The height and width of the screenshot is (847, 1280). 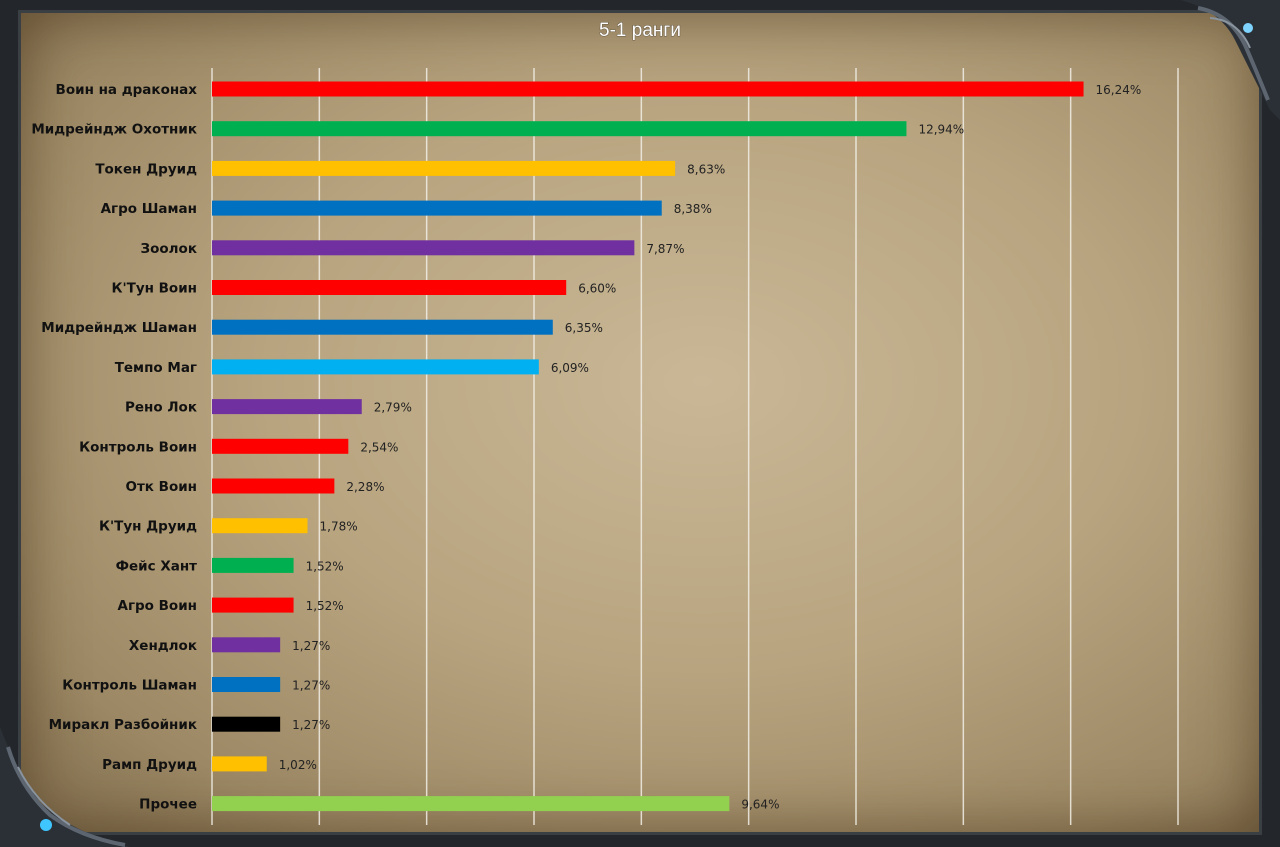 What do you see at coordinates (693, 209) in the screenshot?
I see `value-label: 8,38%` at bounding box center [693, 209].